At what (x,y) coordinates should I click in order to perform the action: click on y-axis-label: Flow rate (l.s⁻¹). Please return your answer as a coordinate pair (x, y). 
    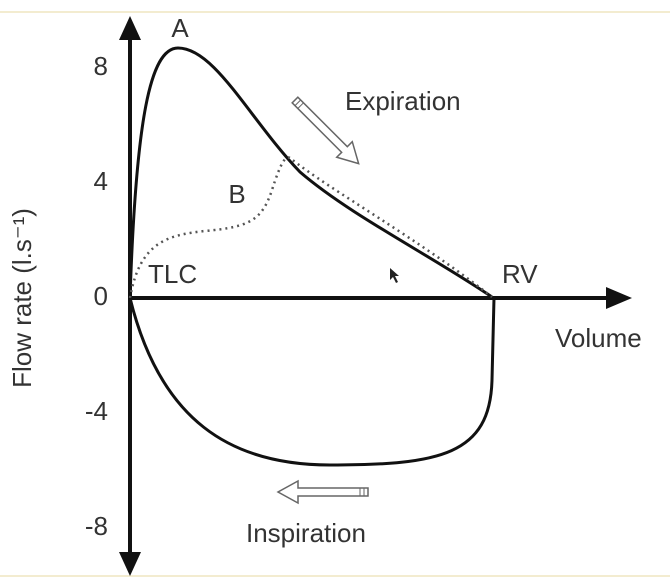
    Looking at the image, I should click on (22, 298).